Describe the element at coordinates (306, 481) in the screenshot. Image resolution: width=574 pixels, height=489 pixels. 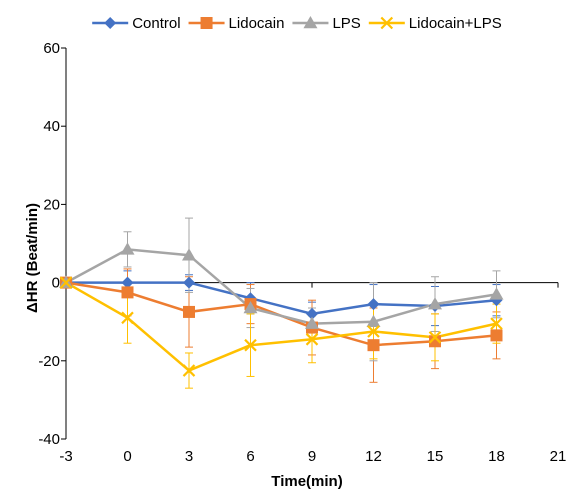
I see `x-axis-title: Time(min)` at that location.